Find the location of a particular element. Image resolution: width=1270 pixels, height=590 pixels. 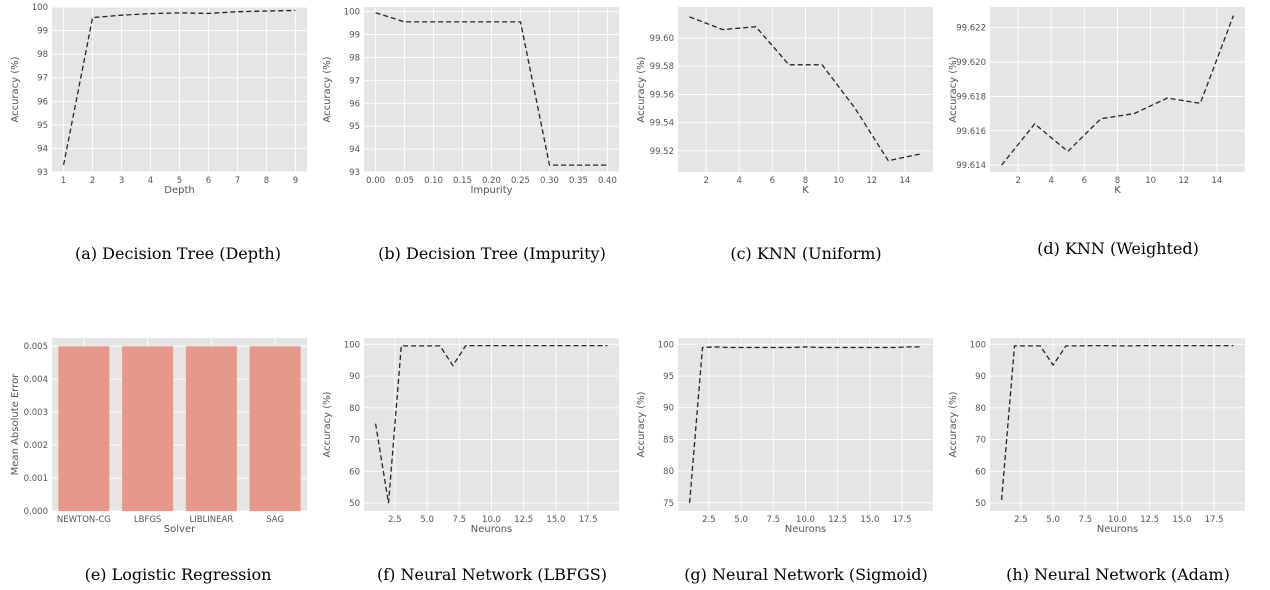

x-axis-label: K is located at coordinates (805, 190).